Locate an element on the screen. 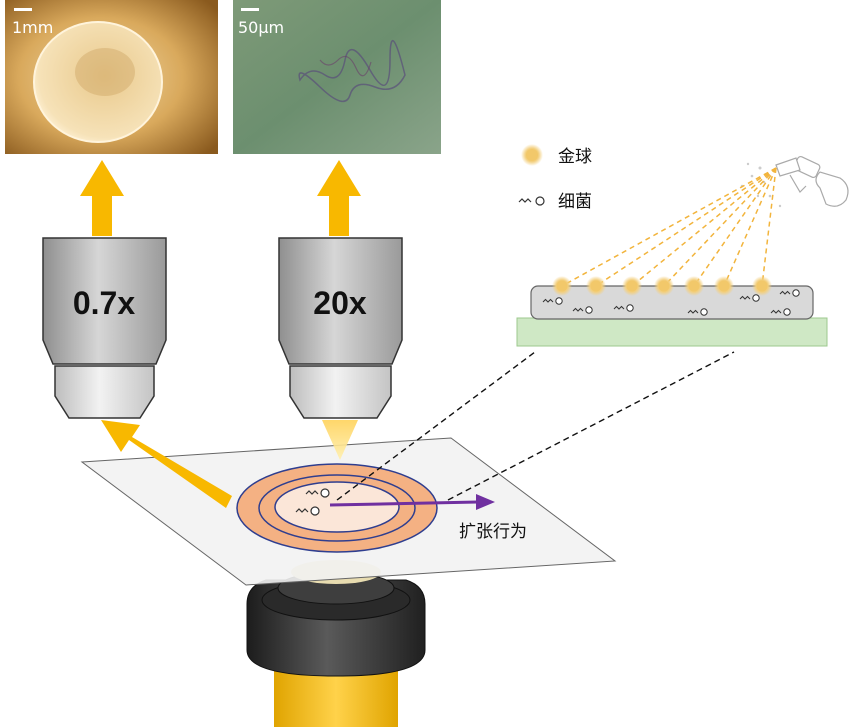 This screenshot has height=727, width=853. bacteria-in-film is located at coordinates (671, 302).